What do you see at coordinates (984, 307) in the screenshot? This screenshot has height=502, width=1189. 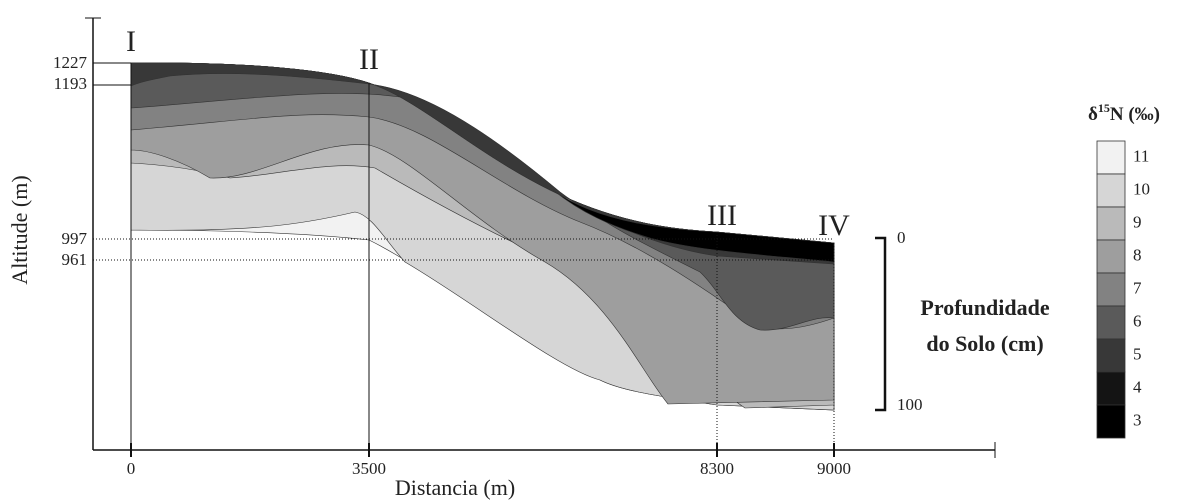 I see `depth-label: Profundidade` at bounding box center [984, 307].